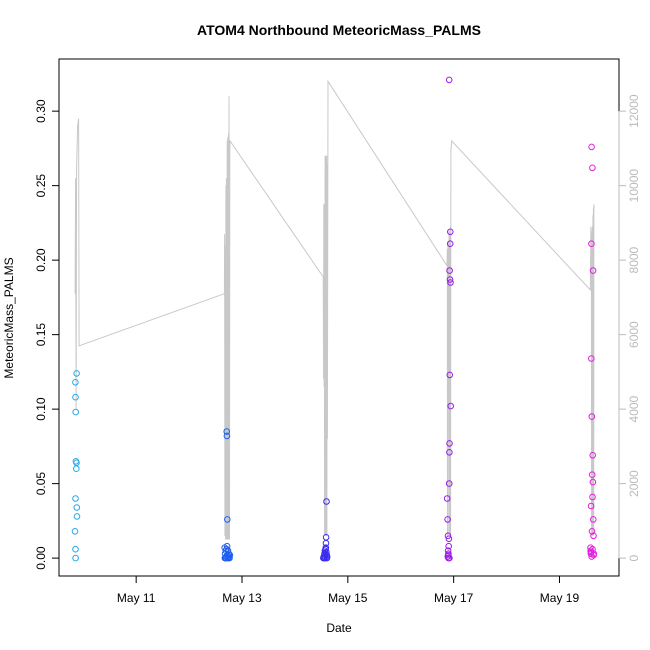  What do you see at coordinates (634, 111) in the screenshot?
I see `y-right-tick-label: 12000` at bounding box center [634, 111].